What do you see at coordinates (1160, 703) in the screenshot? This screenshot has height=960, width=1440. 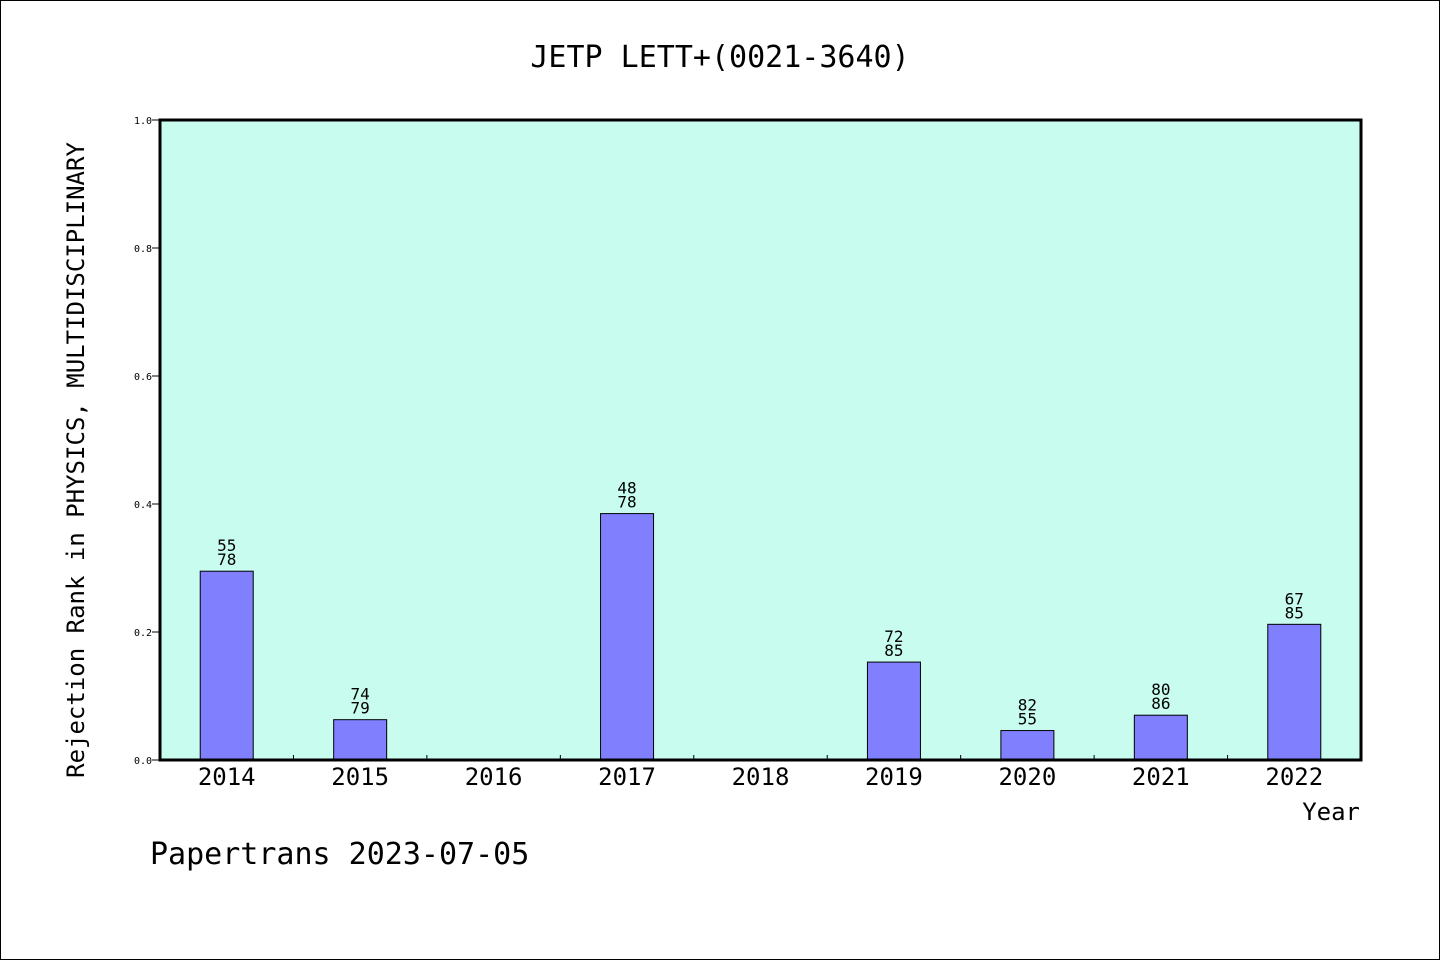 I see `bar-label-total-2021: 86` at bounding box center [1160, 703].